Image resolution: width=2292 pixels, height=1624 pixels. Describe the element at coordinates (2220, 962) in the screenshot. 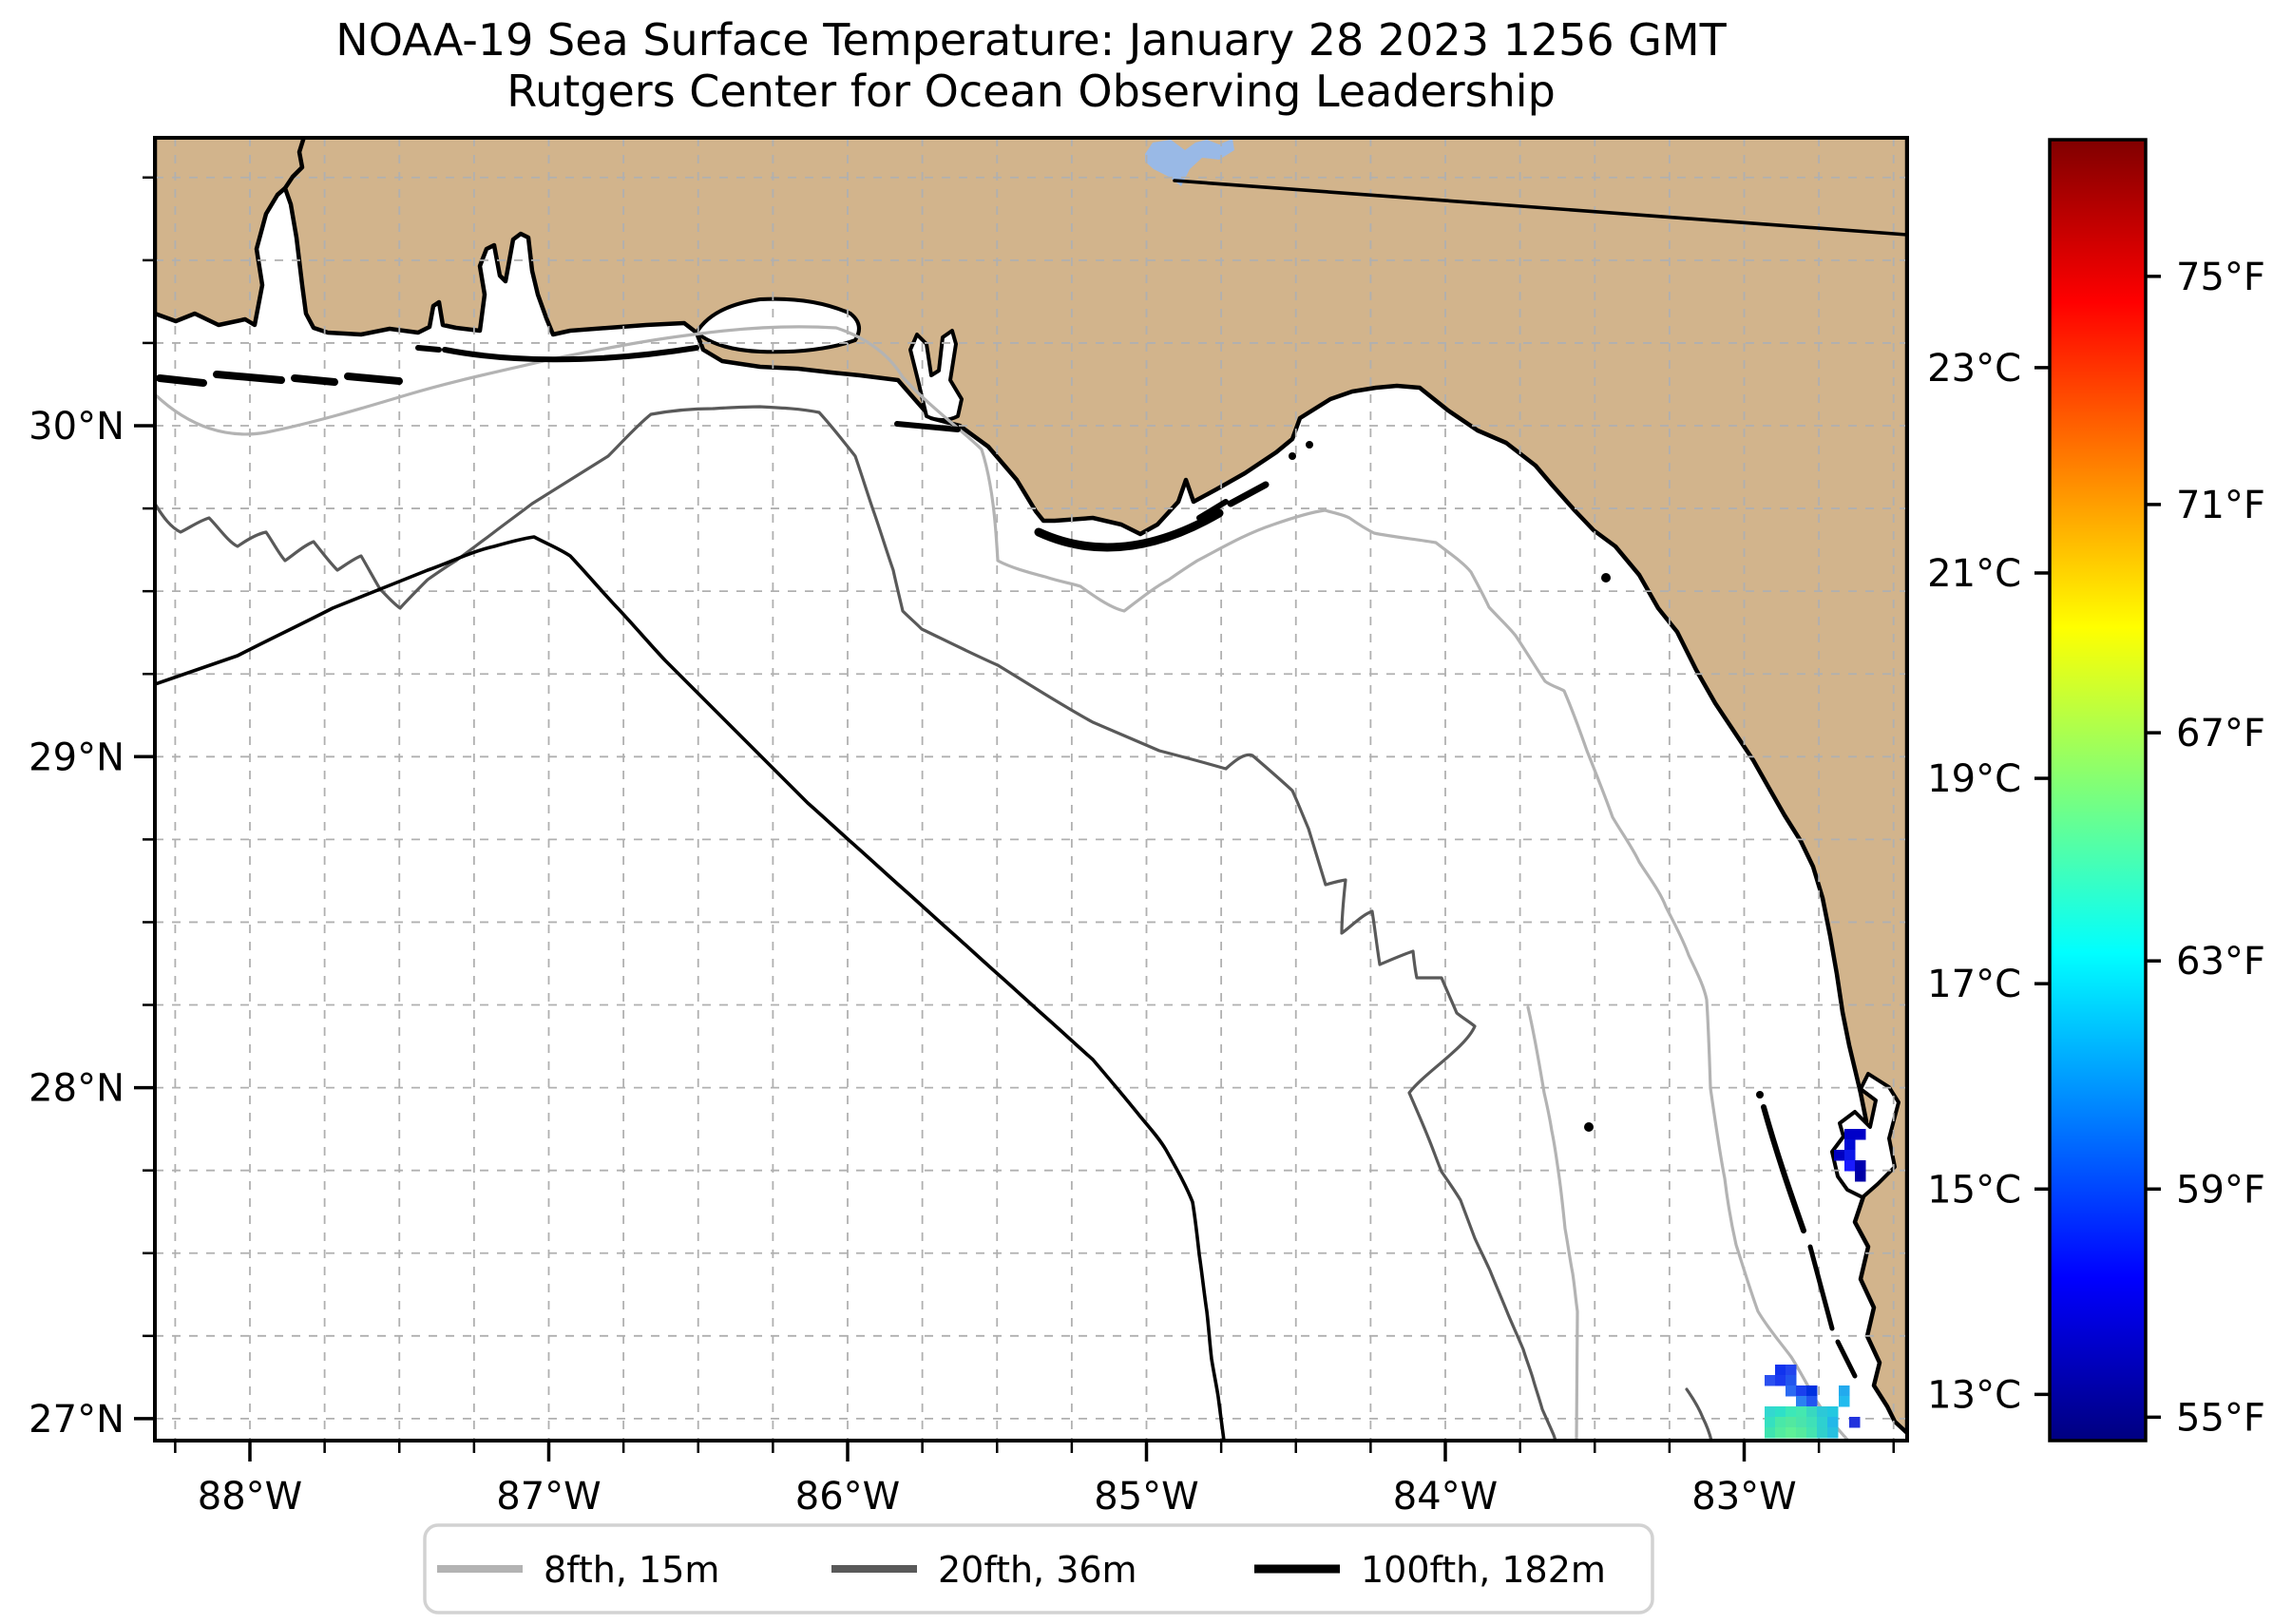

I see `colorbar-fahrenheit-label: 63°F` at that location.